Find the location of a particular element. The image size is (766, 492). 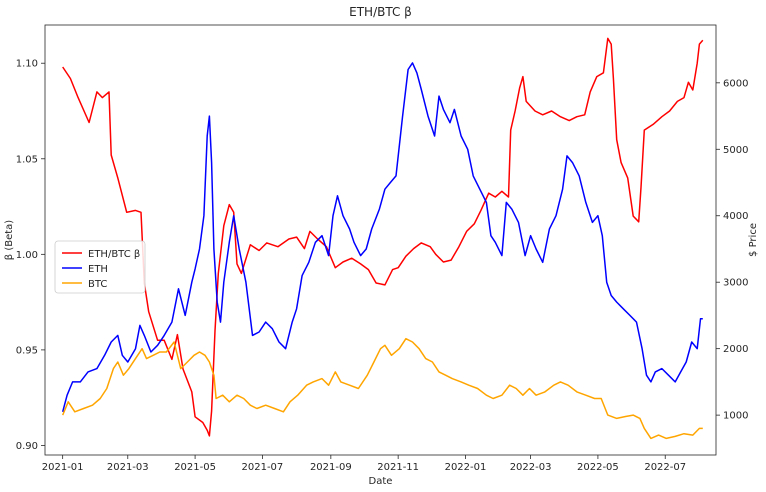

x-tick-label: 2022-05 is located at coordinates (598, 467).